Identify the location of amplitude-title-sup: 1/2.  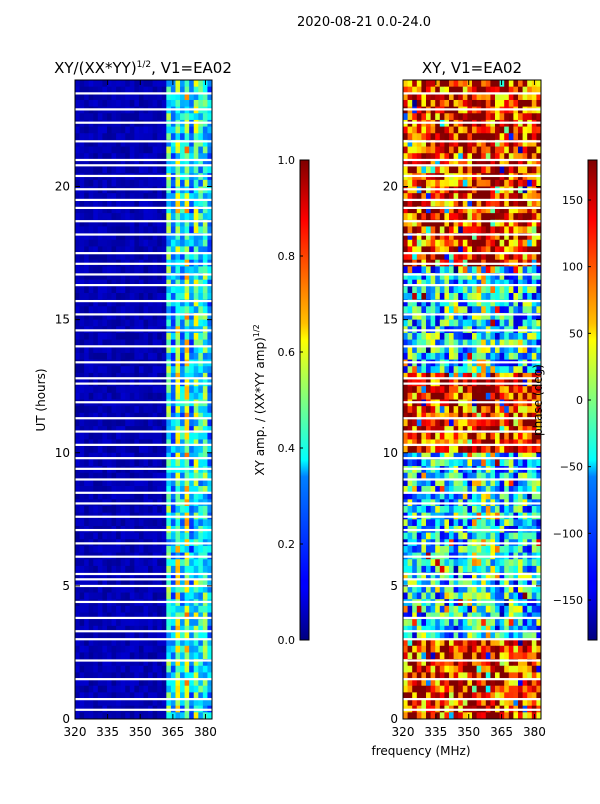
(144, 65).